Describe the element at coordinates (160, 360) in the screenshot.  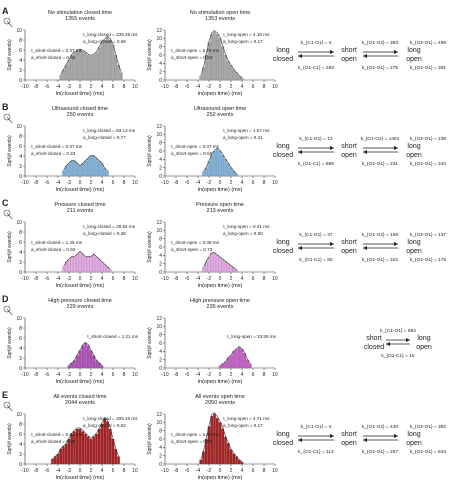
I see `y-tick-label: 2` at that location.